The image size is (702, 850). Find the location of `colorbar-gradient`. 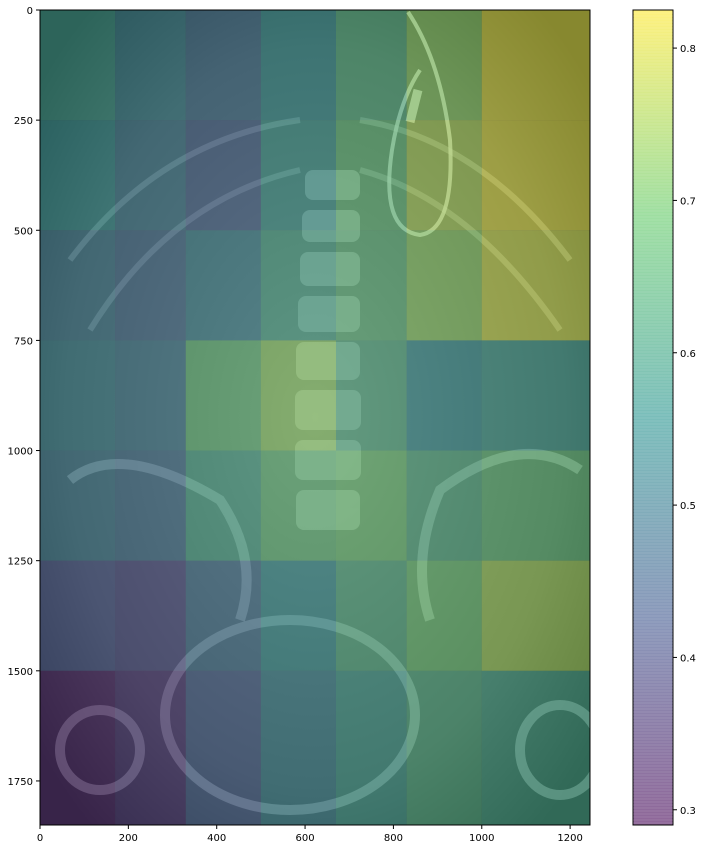

colorbar-gradient is located at coordinates (653, 417).